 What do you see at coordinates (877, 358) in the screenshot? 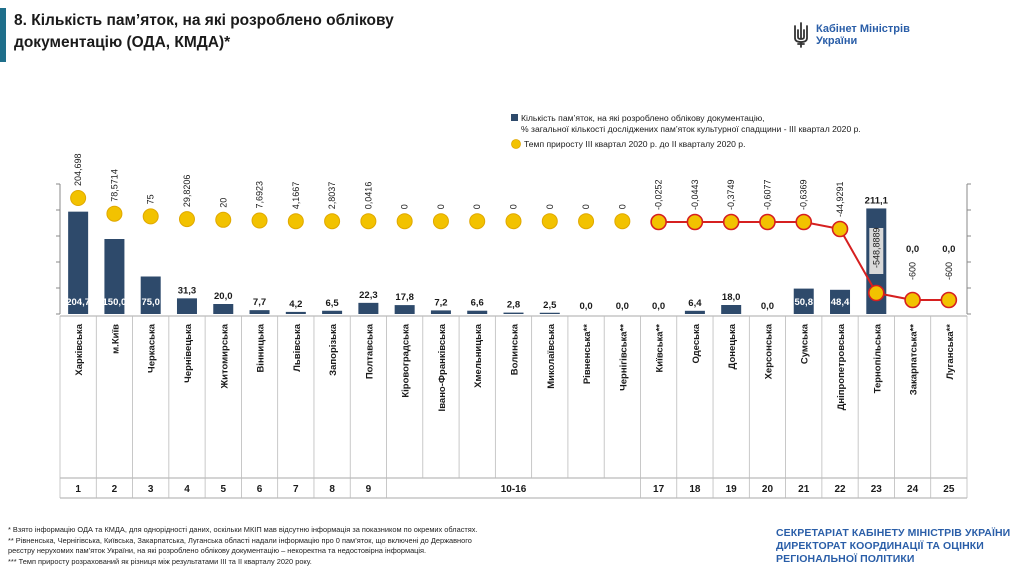
I see `category-label: Тернопільська` at bounding box center [877, 358].